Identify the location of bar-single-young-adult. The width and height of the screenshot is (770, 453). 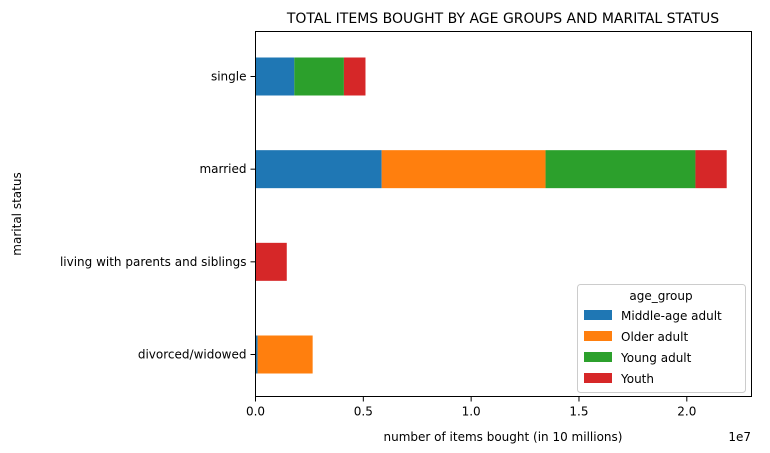
(319, 76).